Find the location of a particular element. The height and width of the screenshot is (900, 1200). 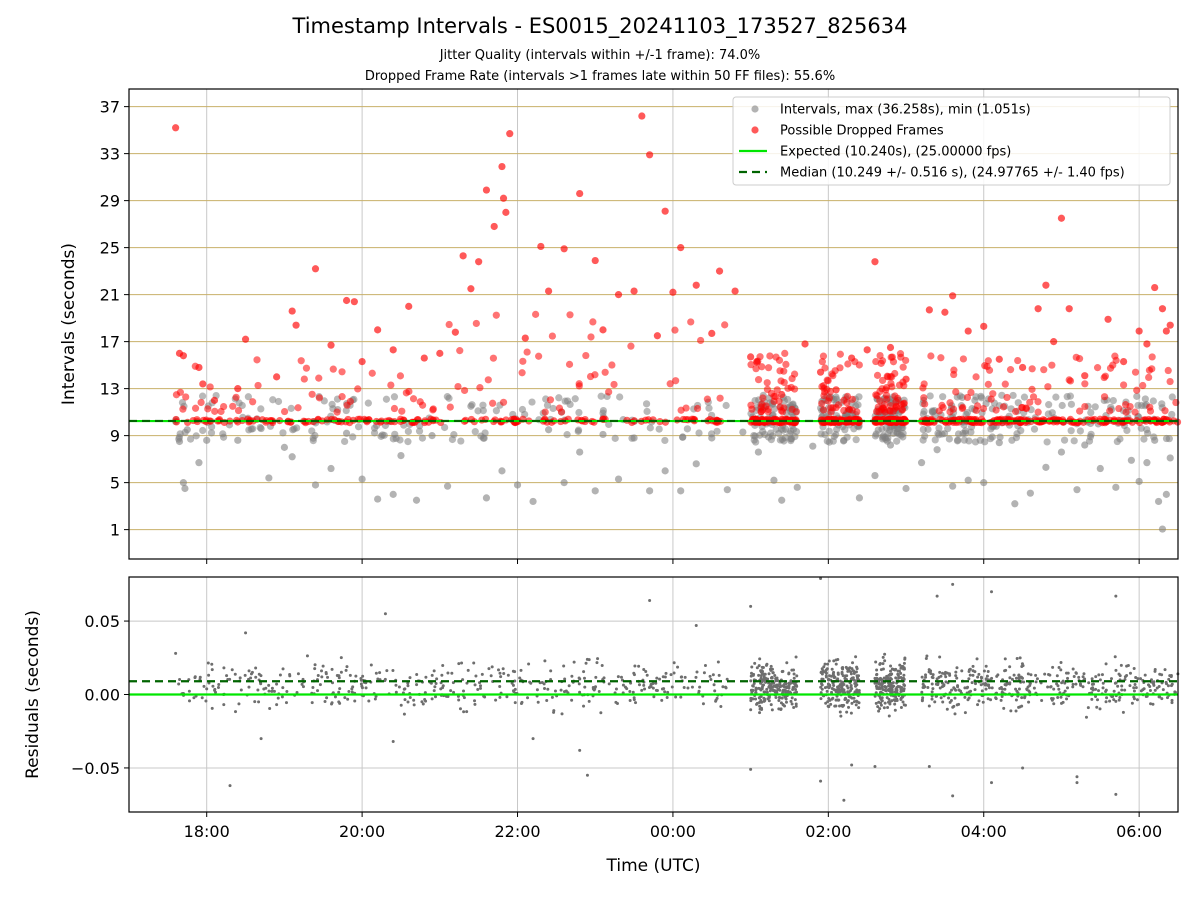

x-tick-label: 06:00 is located at coordinates (1139, 831).